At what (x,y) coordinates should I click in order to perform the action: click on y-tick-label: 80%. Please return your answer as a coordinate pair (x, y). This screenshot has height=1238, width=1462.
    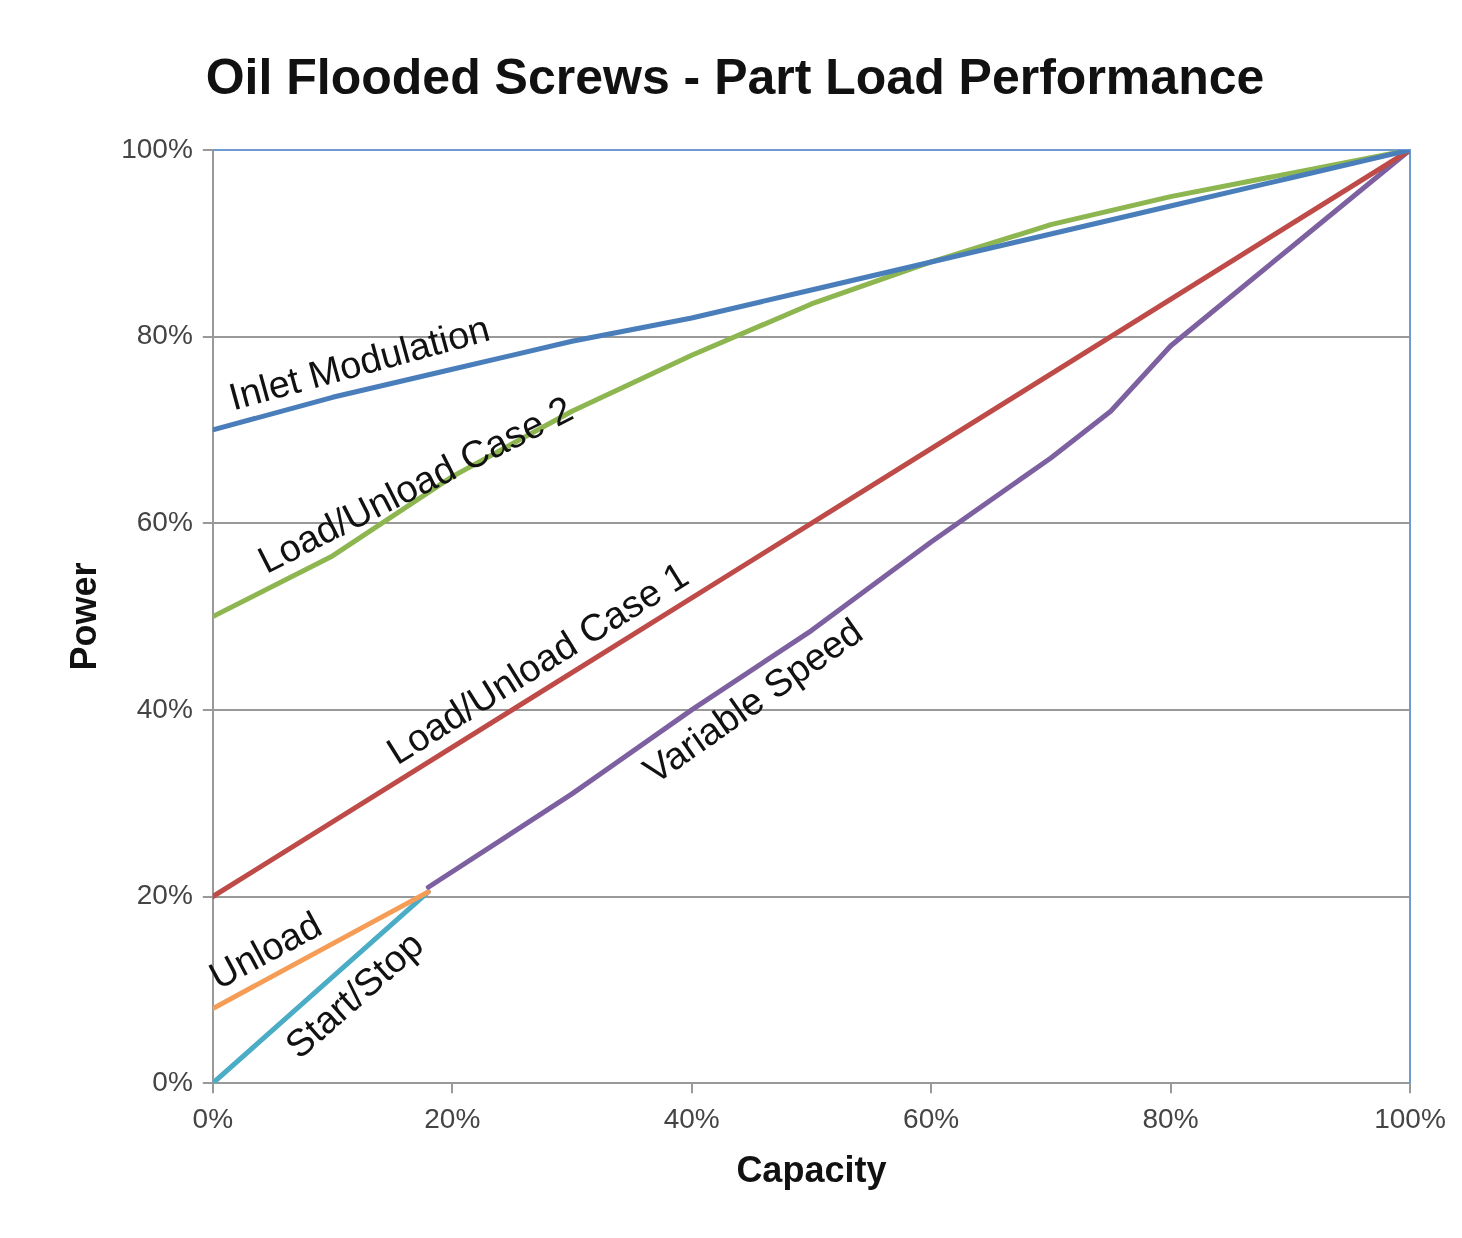
    Looking at the image, I should click on (164, 335).